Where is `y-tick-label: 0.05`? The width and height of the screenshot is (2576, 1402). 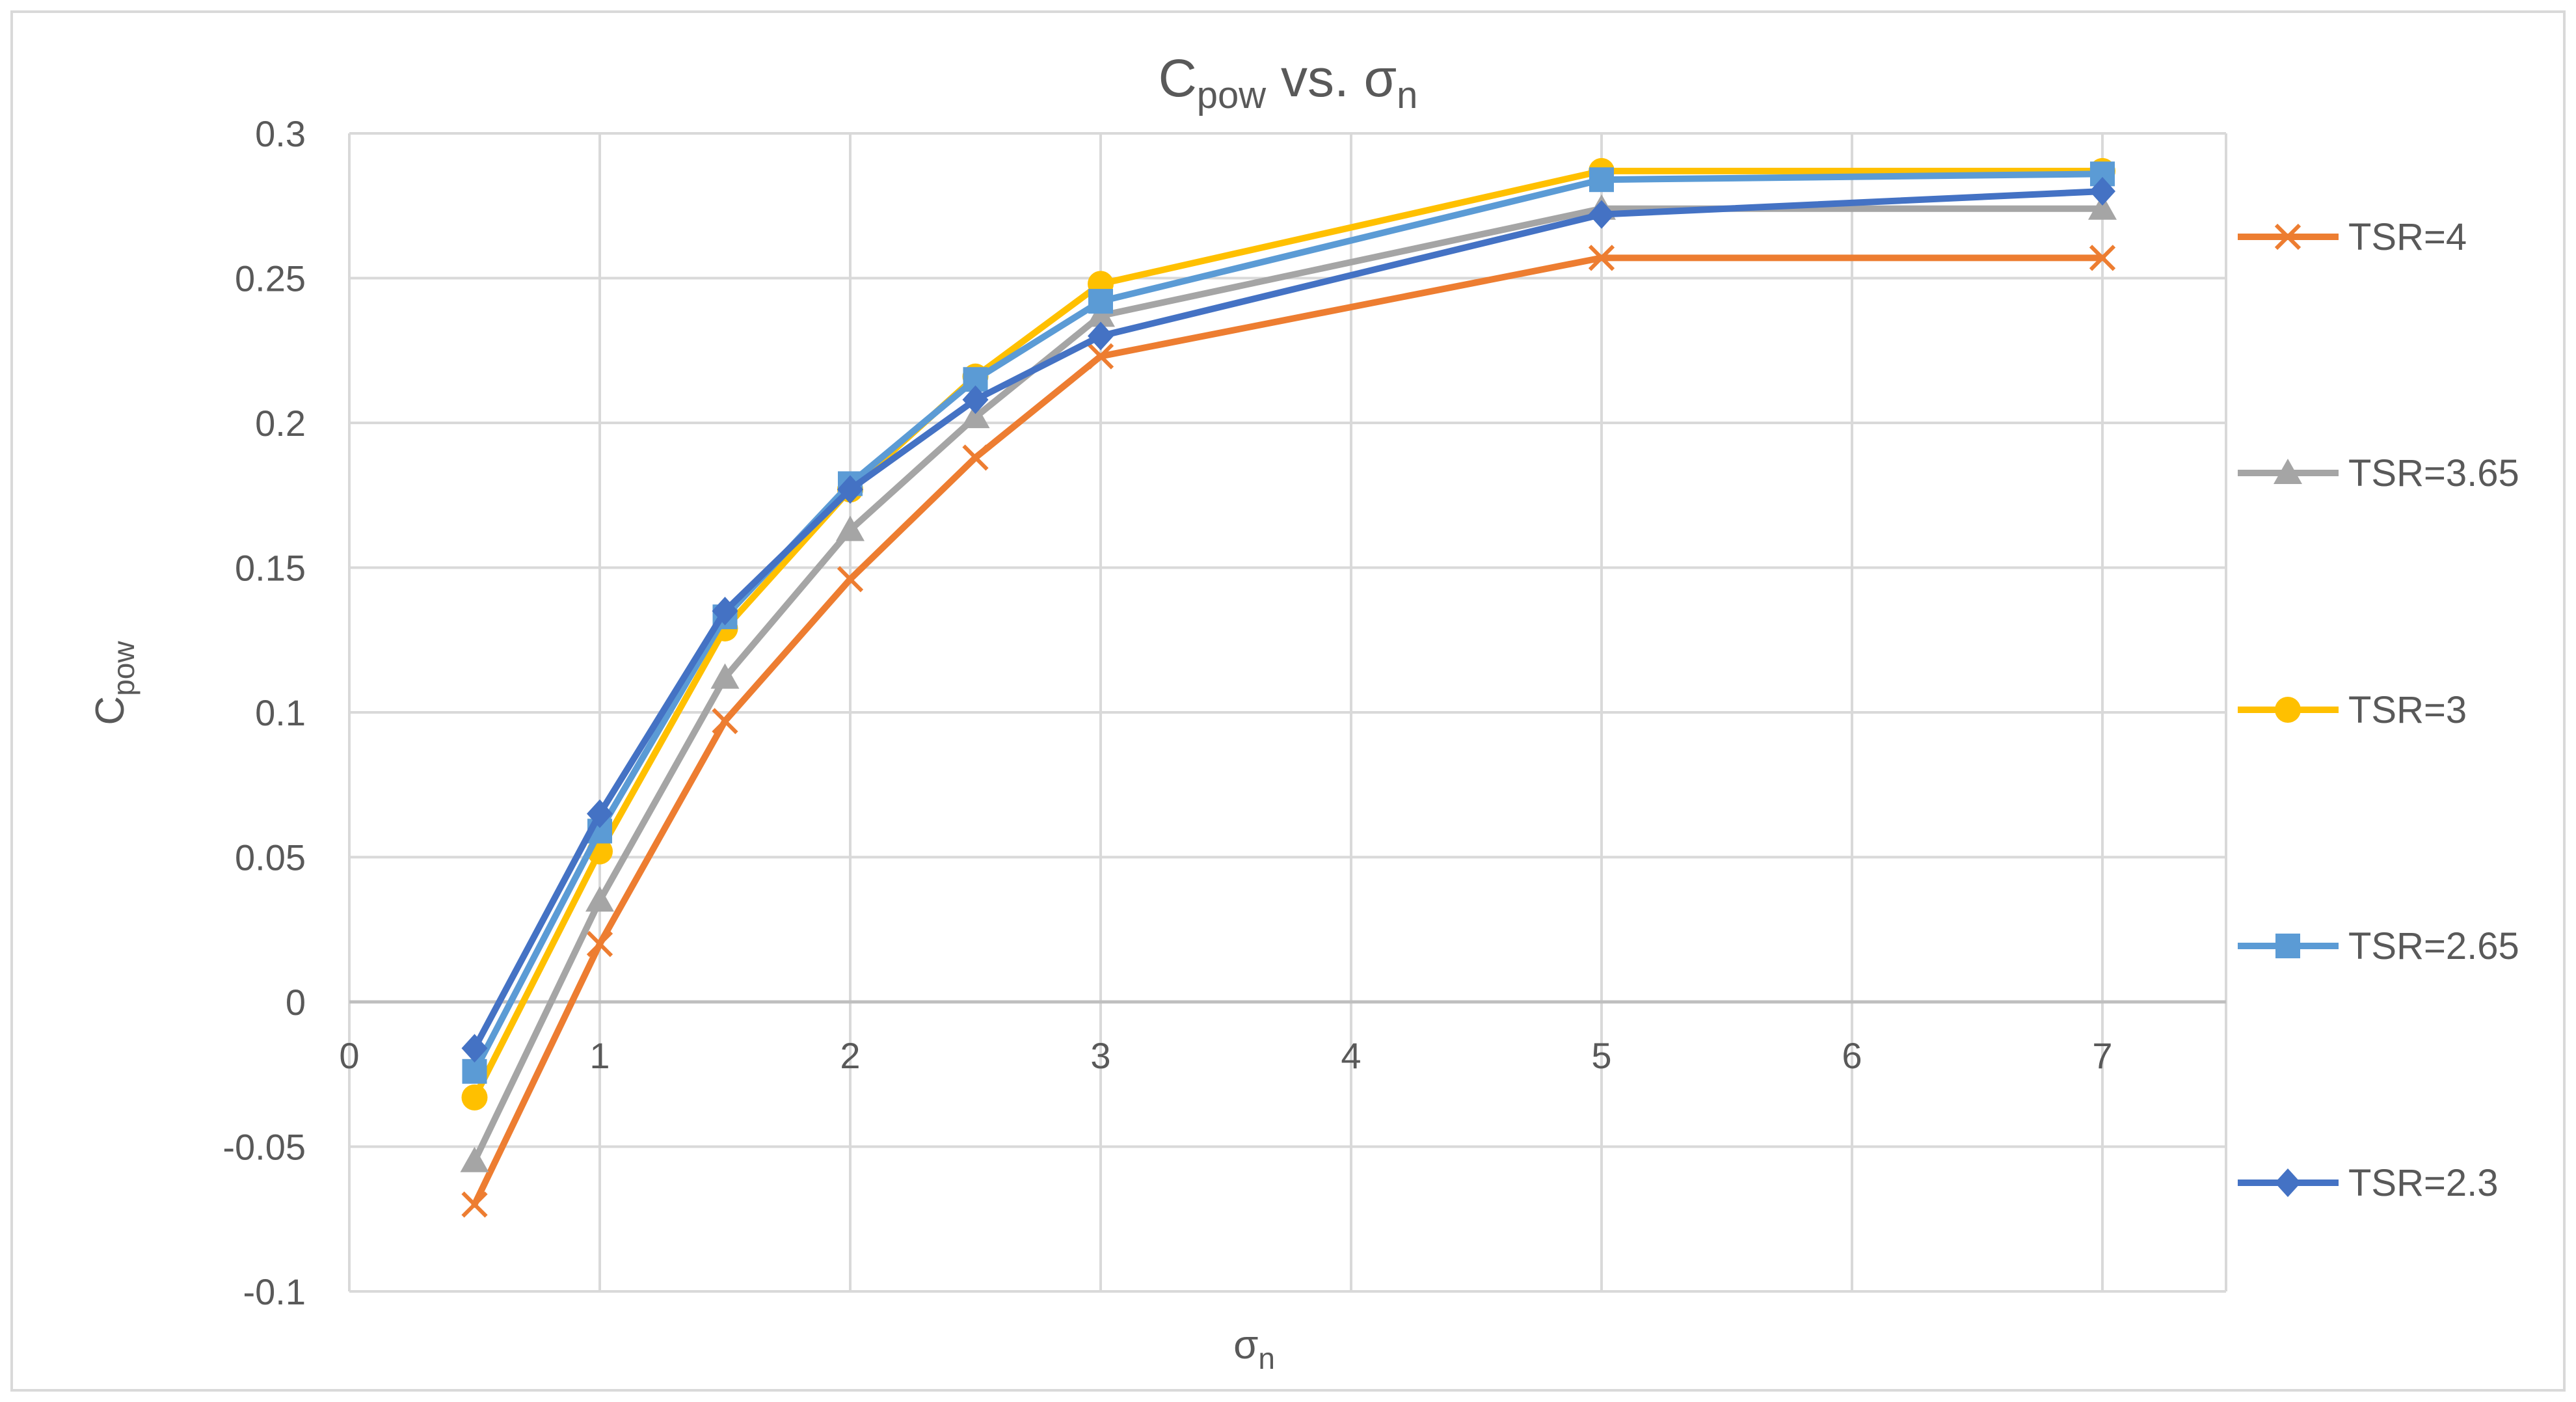 y-tick-label: 0.05 is located at coordinates (270, 857).